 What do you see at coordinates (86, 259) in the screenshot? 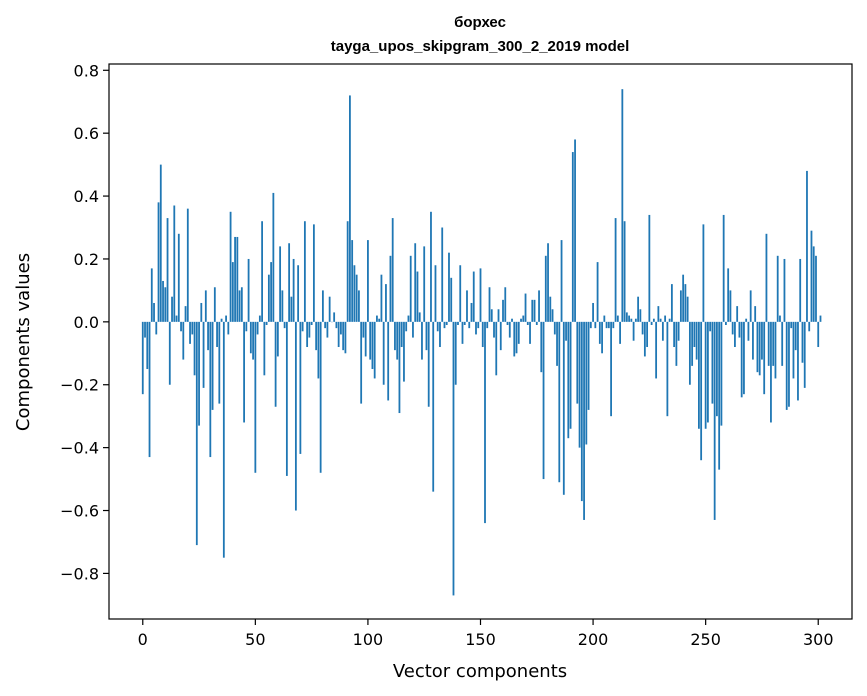
I see `y-tick-label: 0.2` at bounding box center [86, 259].